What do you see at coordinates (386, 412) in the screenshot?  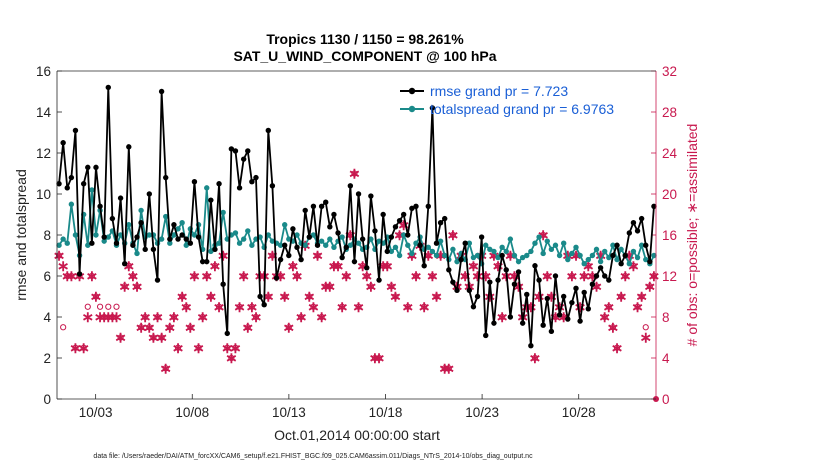 I see `x-tick-label: 10/18` at bounding box center [386, 412].